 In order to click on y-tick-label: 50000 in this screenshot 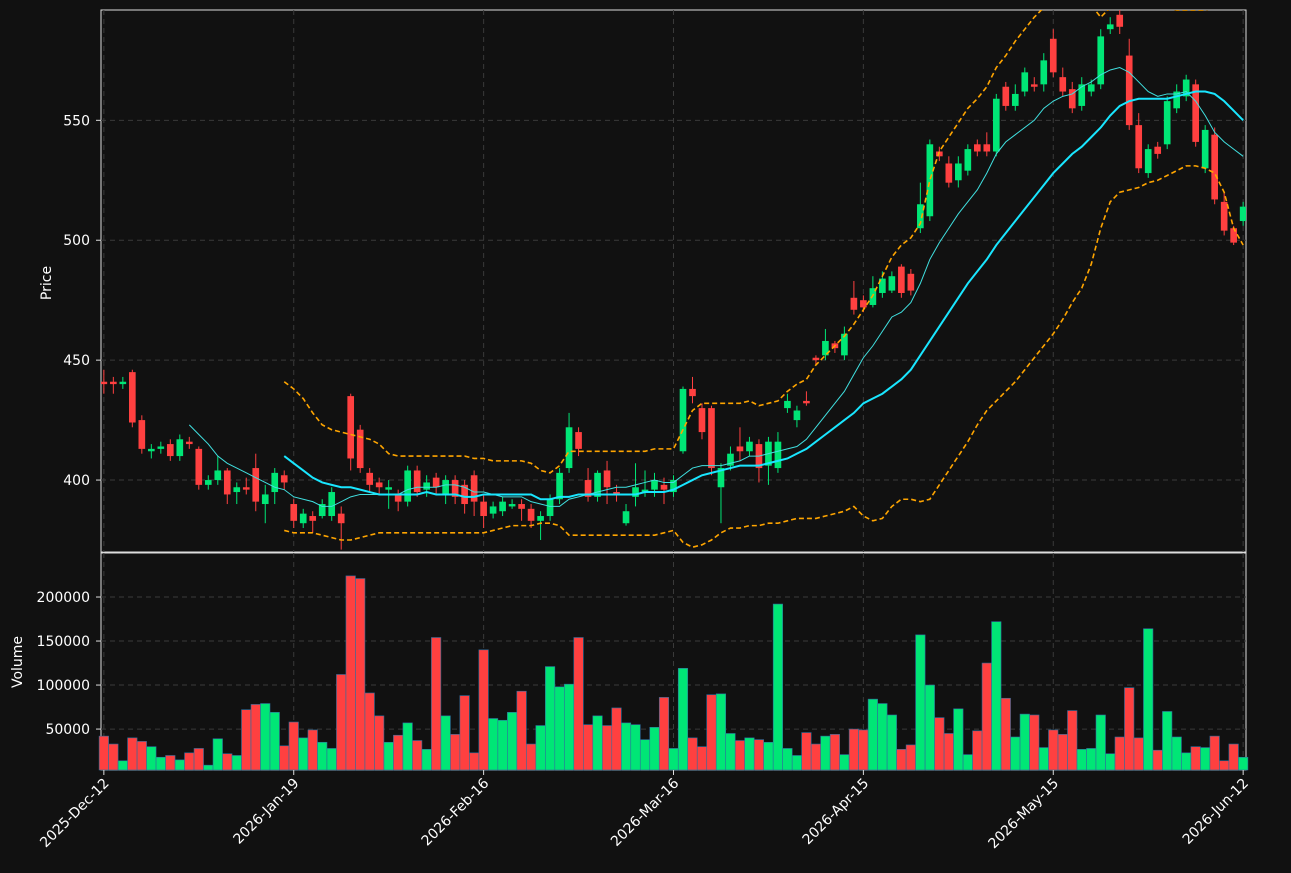, I will do `click(67, 730)`.